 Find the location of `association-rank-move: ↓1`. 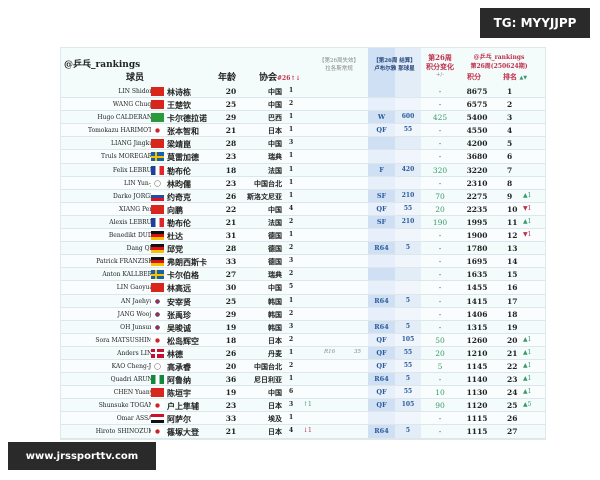

association-rank-move: ↓1 is located at coordinates (307, 431).